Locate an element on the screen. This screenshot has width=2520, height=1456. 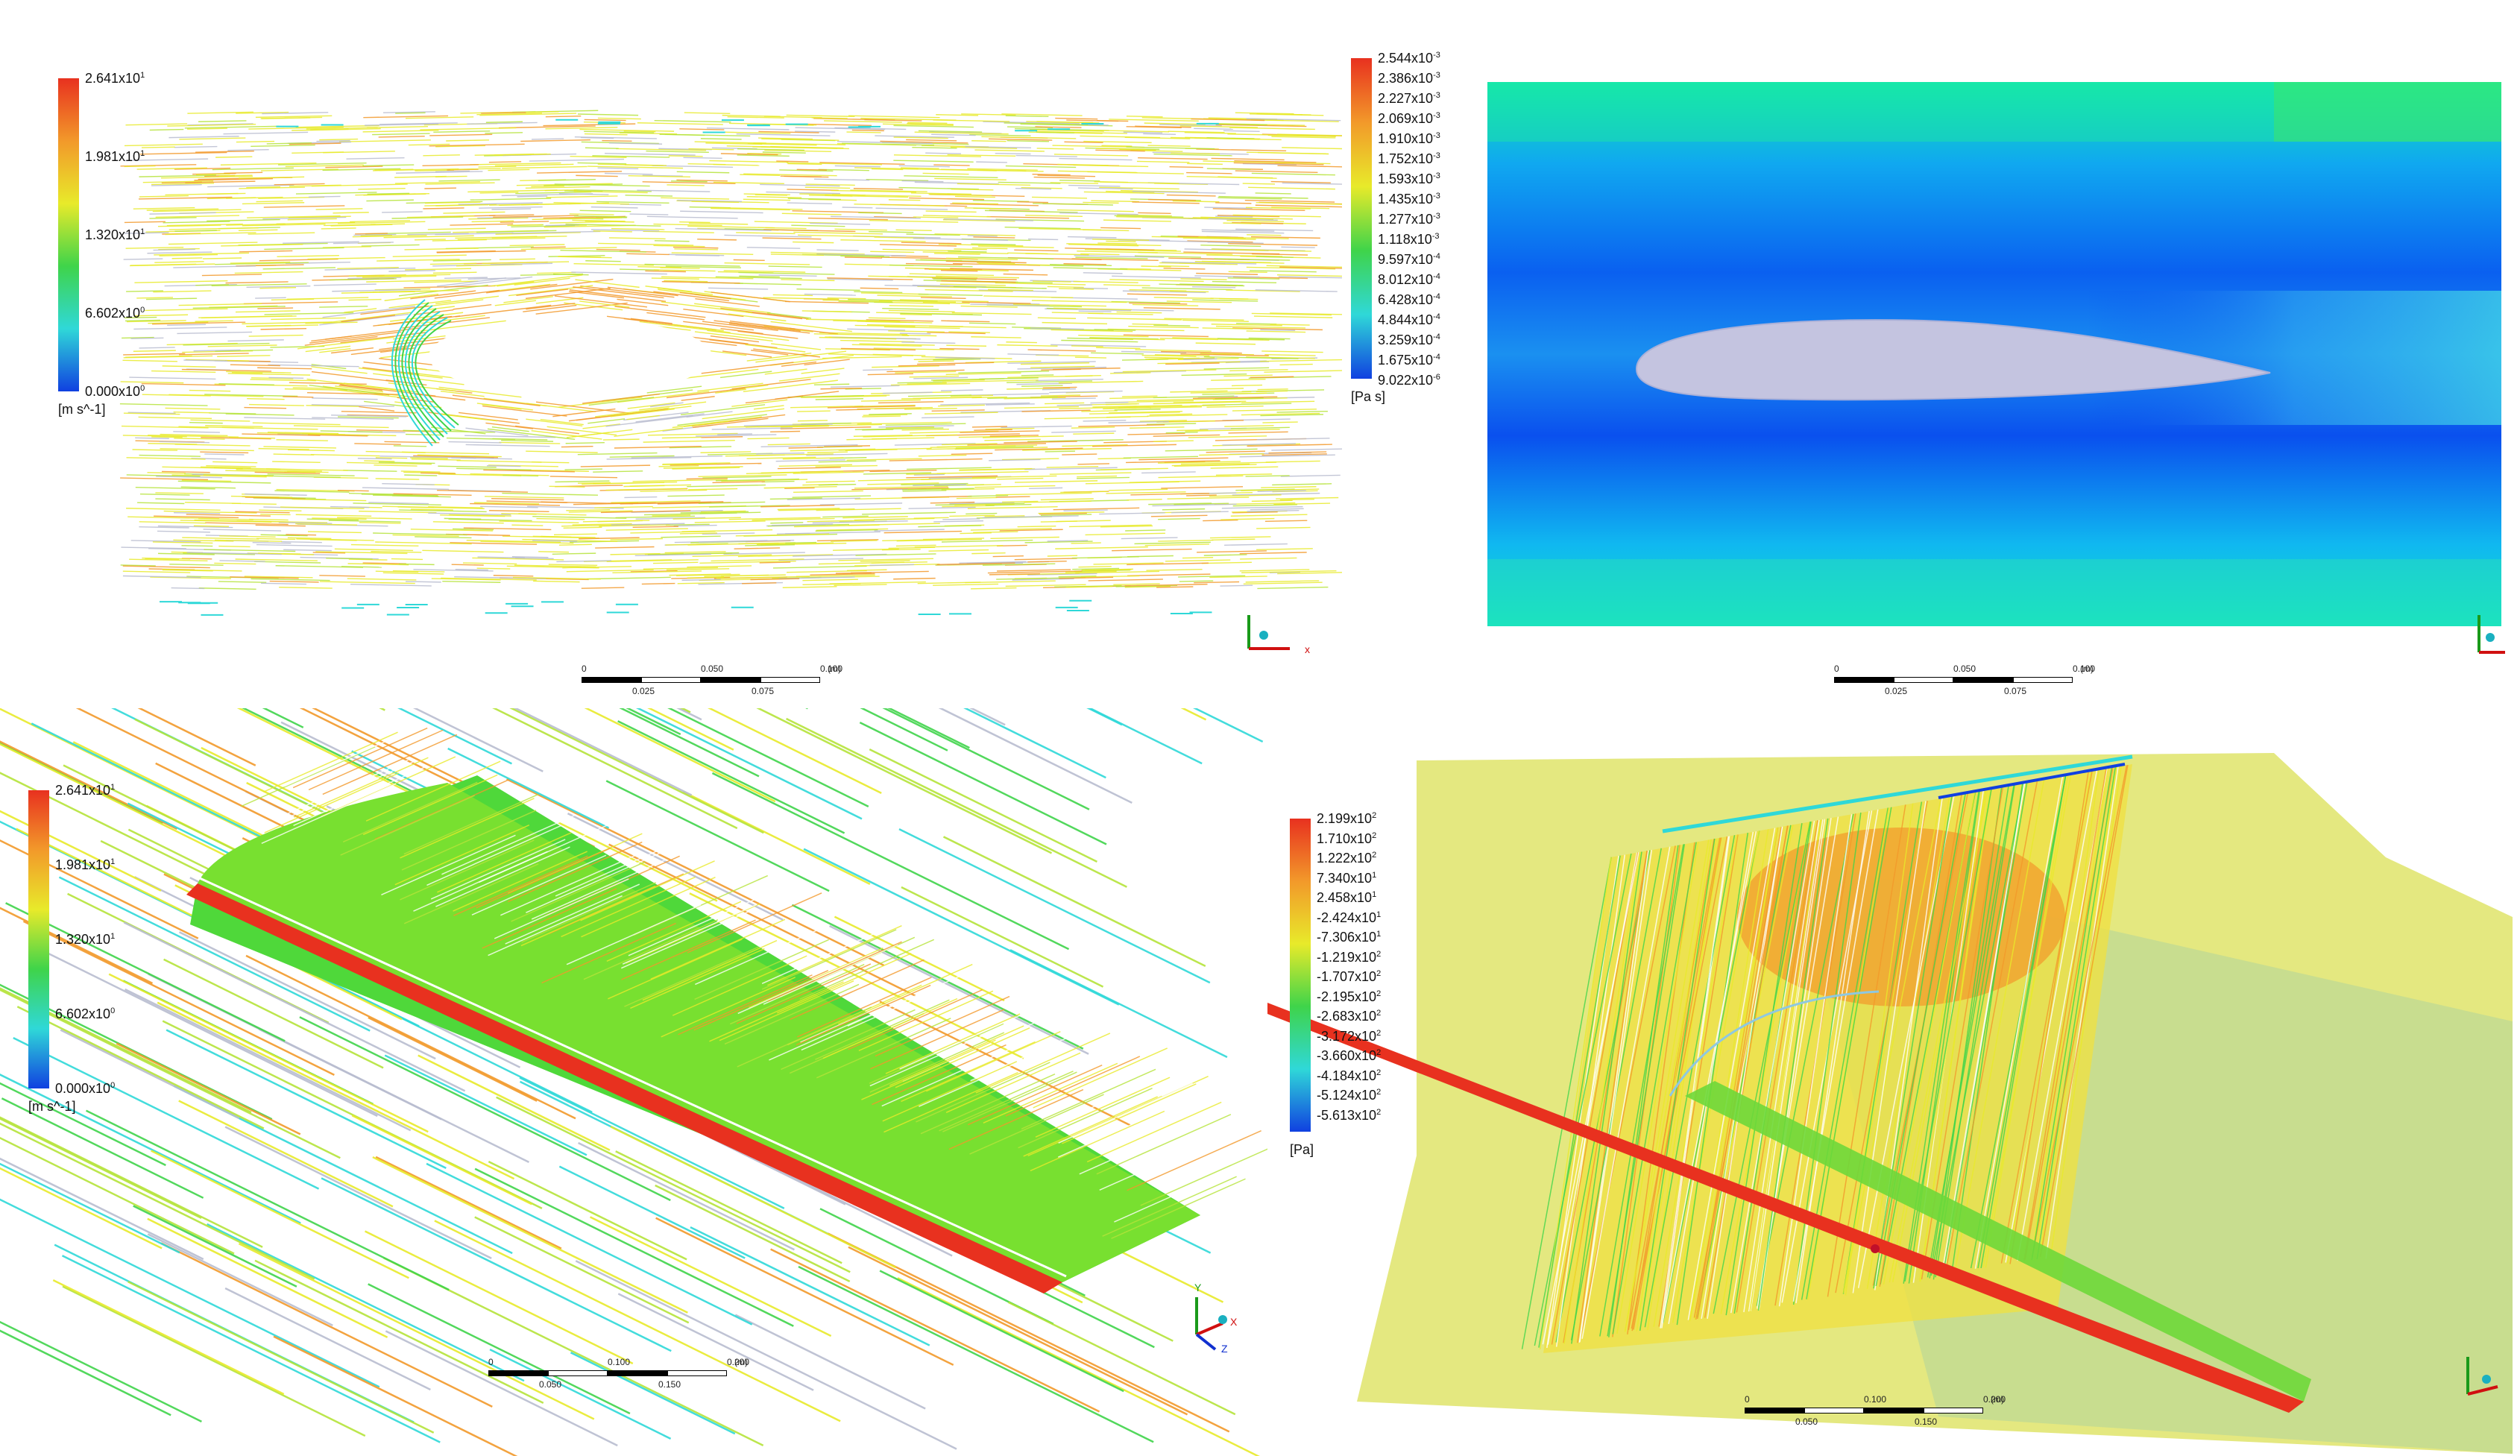
legend-tick-label: 2.199x102 is located at coordinates (1347, 818).